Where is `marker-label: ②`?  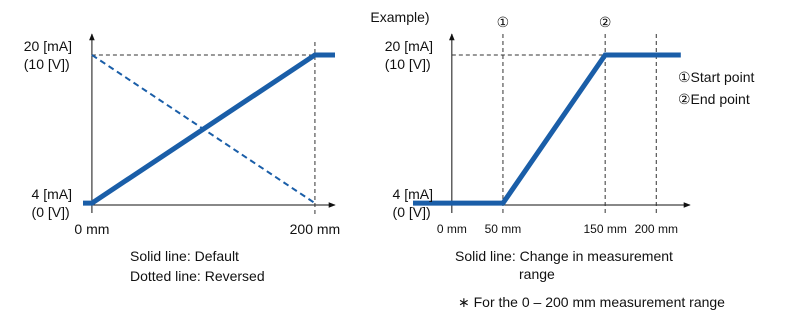
marker-label: ② is located at coordinates (605, 22).